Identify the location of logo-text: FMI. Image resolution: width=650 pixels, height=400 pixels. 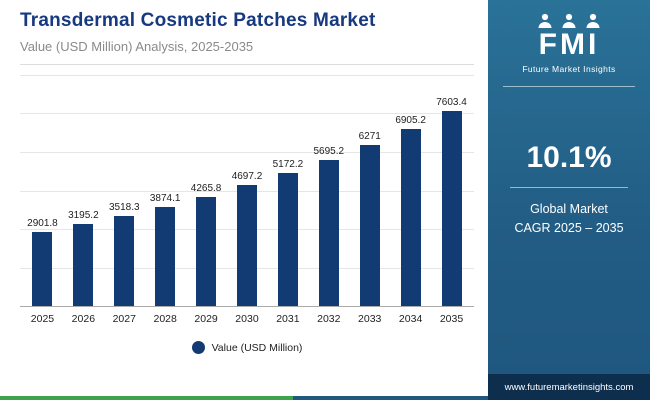
(569, 44).